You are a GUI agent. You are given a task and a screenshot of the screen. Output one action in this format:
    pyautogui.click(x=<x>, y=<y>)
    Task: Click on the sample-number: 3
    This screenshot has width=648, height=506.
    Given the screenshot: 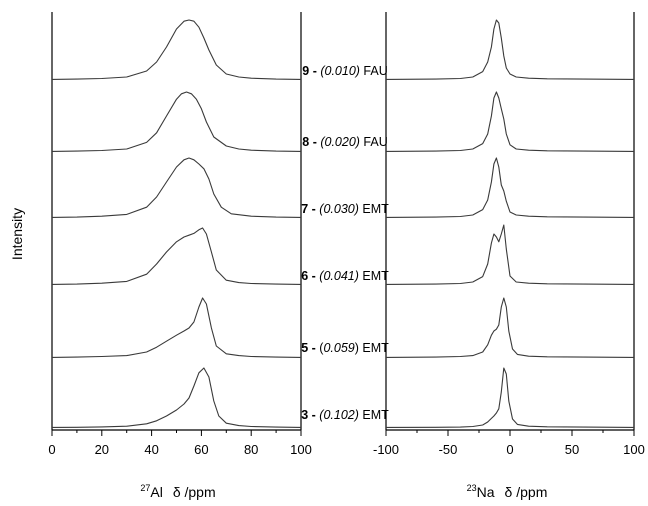 What is the action you would take?
    pyautogui.click(x=304, y=415)
    